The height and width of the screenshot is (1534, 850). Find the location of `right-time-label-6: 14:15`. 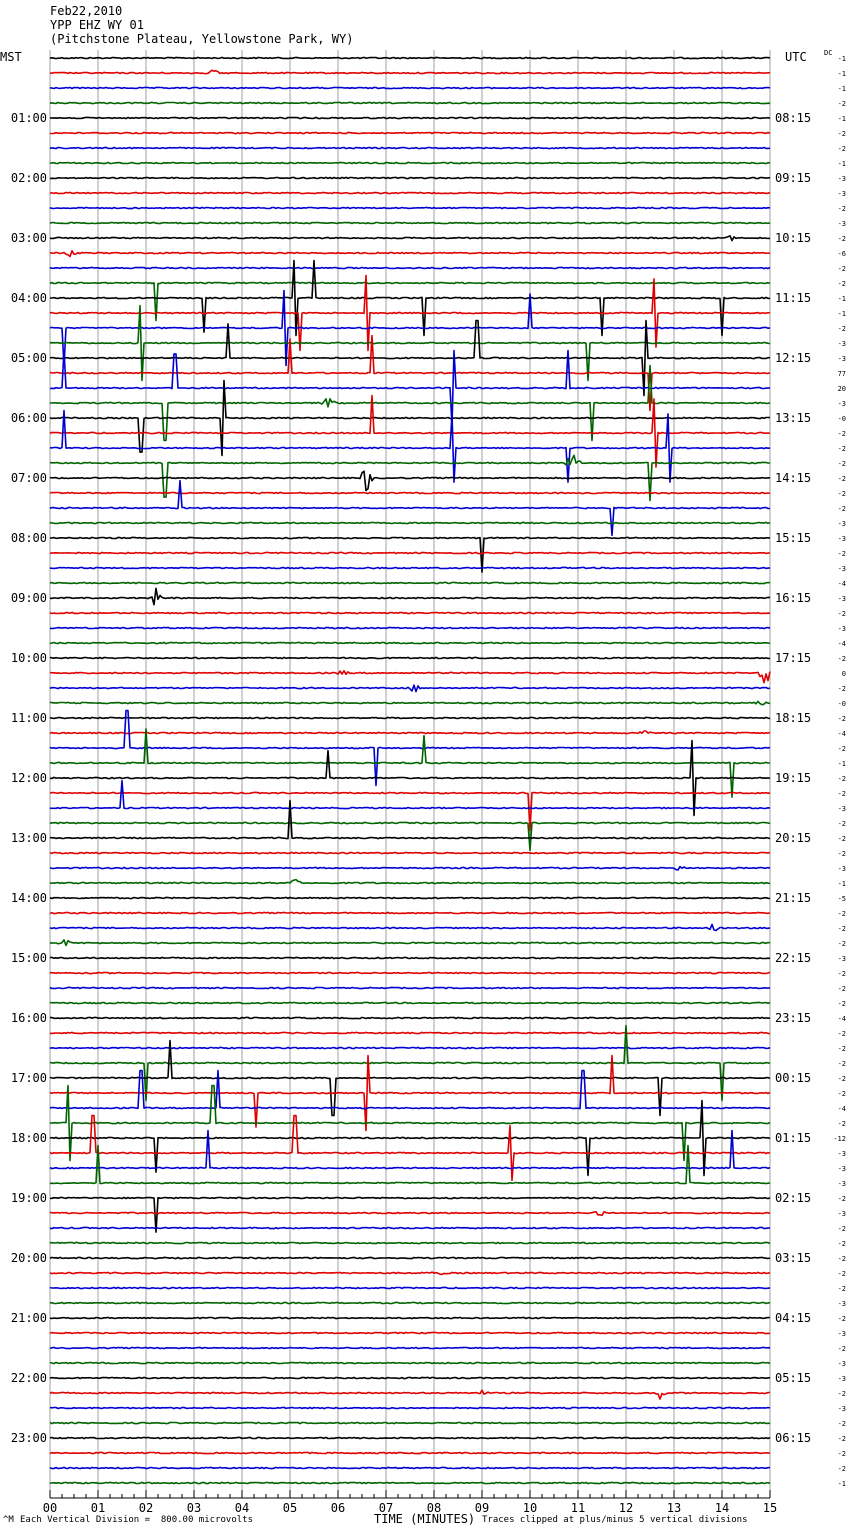

right-time-label-6: 14:15 is located at coordinates (793, 478).